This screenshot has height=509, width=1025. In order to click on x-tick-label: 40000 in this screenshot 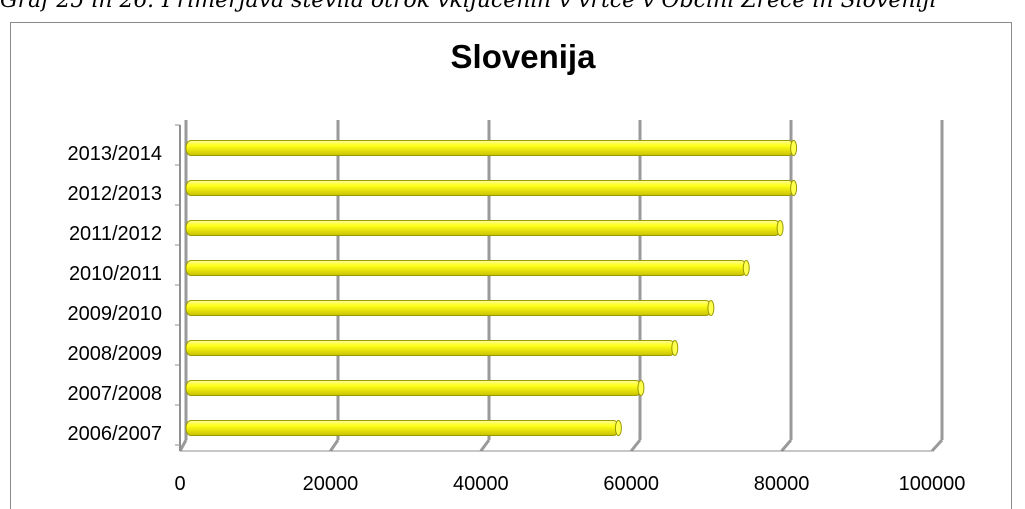, I will do `click(481, 484)`.